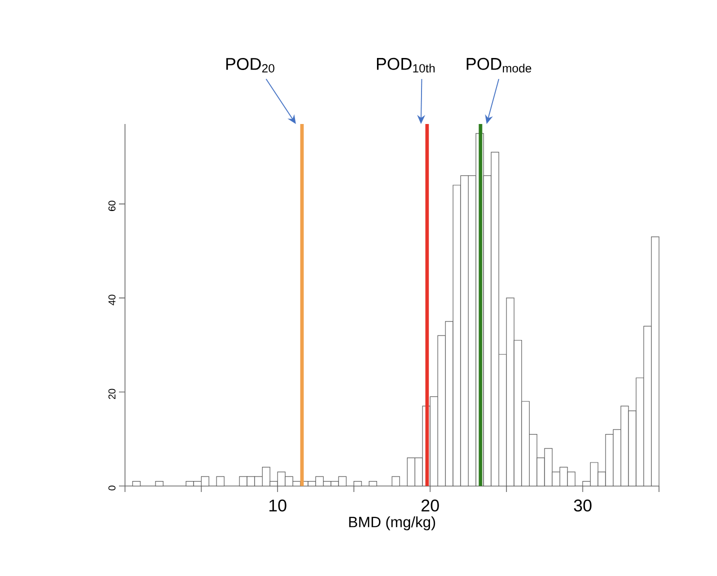 This screenshot has width=717, height=576. I want to click on y-tick-label: 0, so click(112, 488).